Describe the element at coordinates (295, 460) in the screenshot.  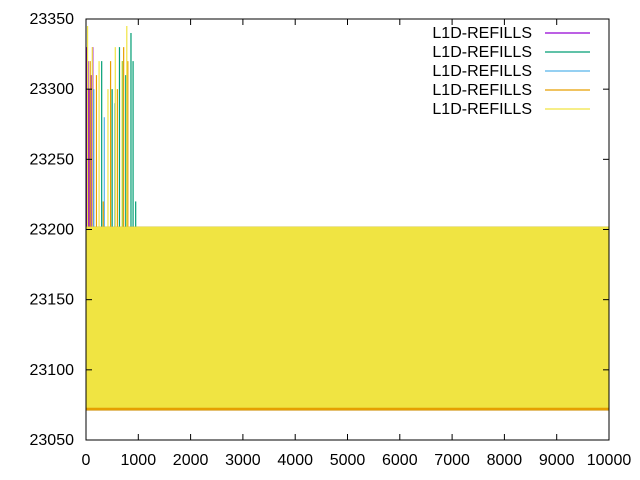
I see `x-tick-label: 4000` at that location.